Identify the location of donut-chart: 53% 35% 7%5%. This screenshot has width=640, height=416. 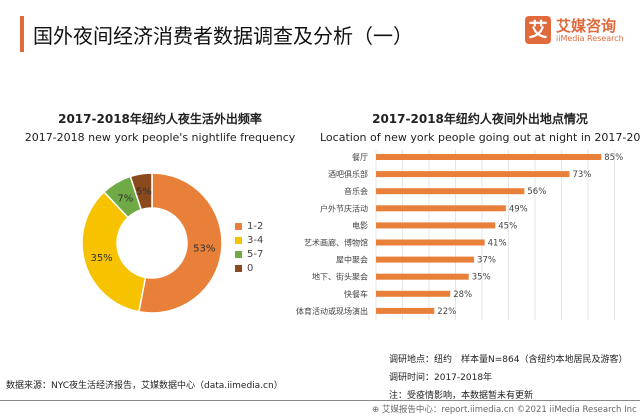
(152, 243).